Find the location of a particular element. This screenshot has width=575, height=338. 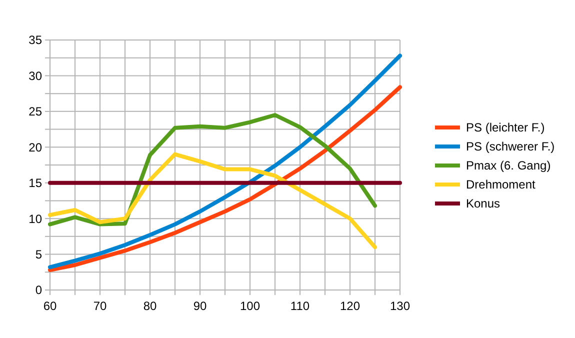

y-tick-label: 20 is located at coordinates (35, 147).